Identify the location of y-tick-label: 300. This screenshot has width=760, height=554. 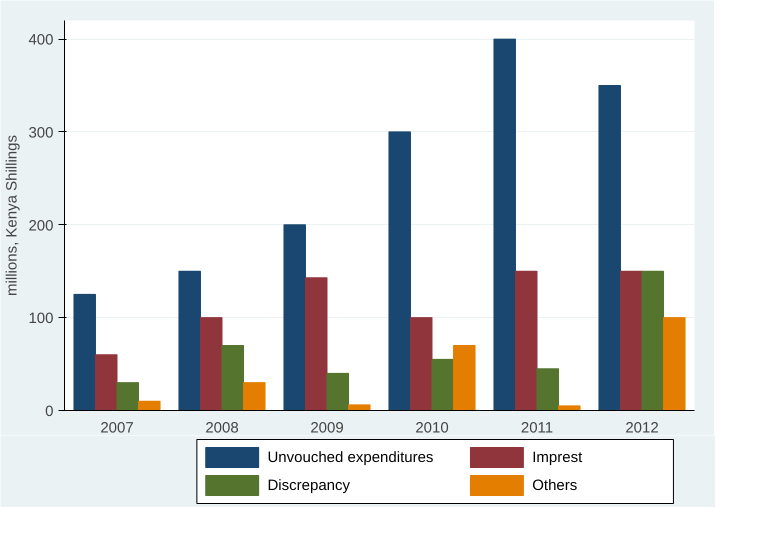
(41, 133).